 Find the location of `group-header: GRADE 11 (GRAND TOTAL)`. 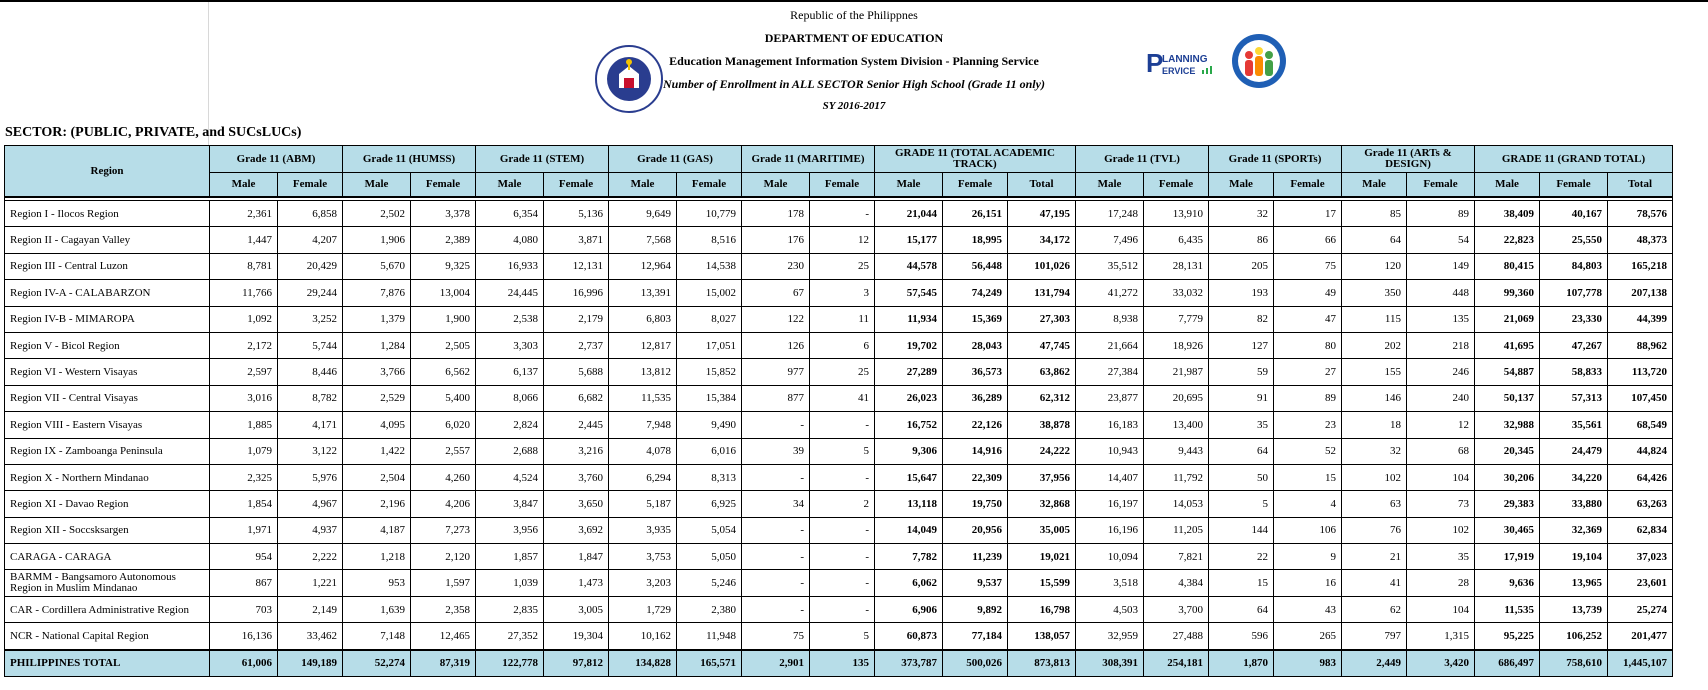

group-header: GRADE 11 (GRAND TOTAL) is located at coordinates (1573, 159).